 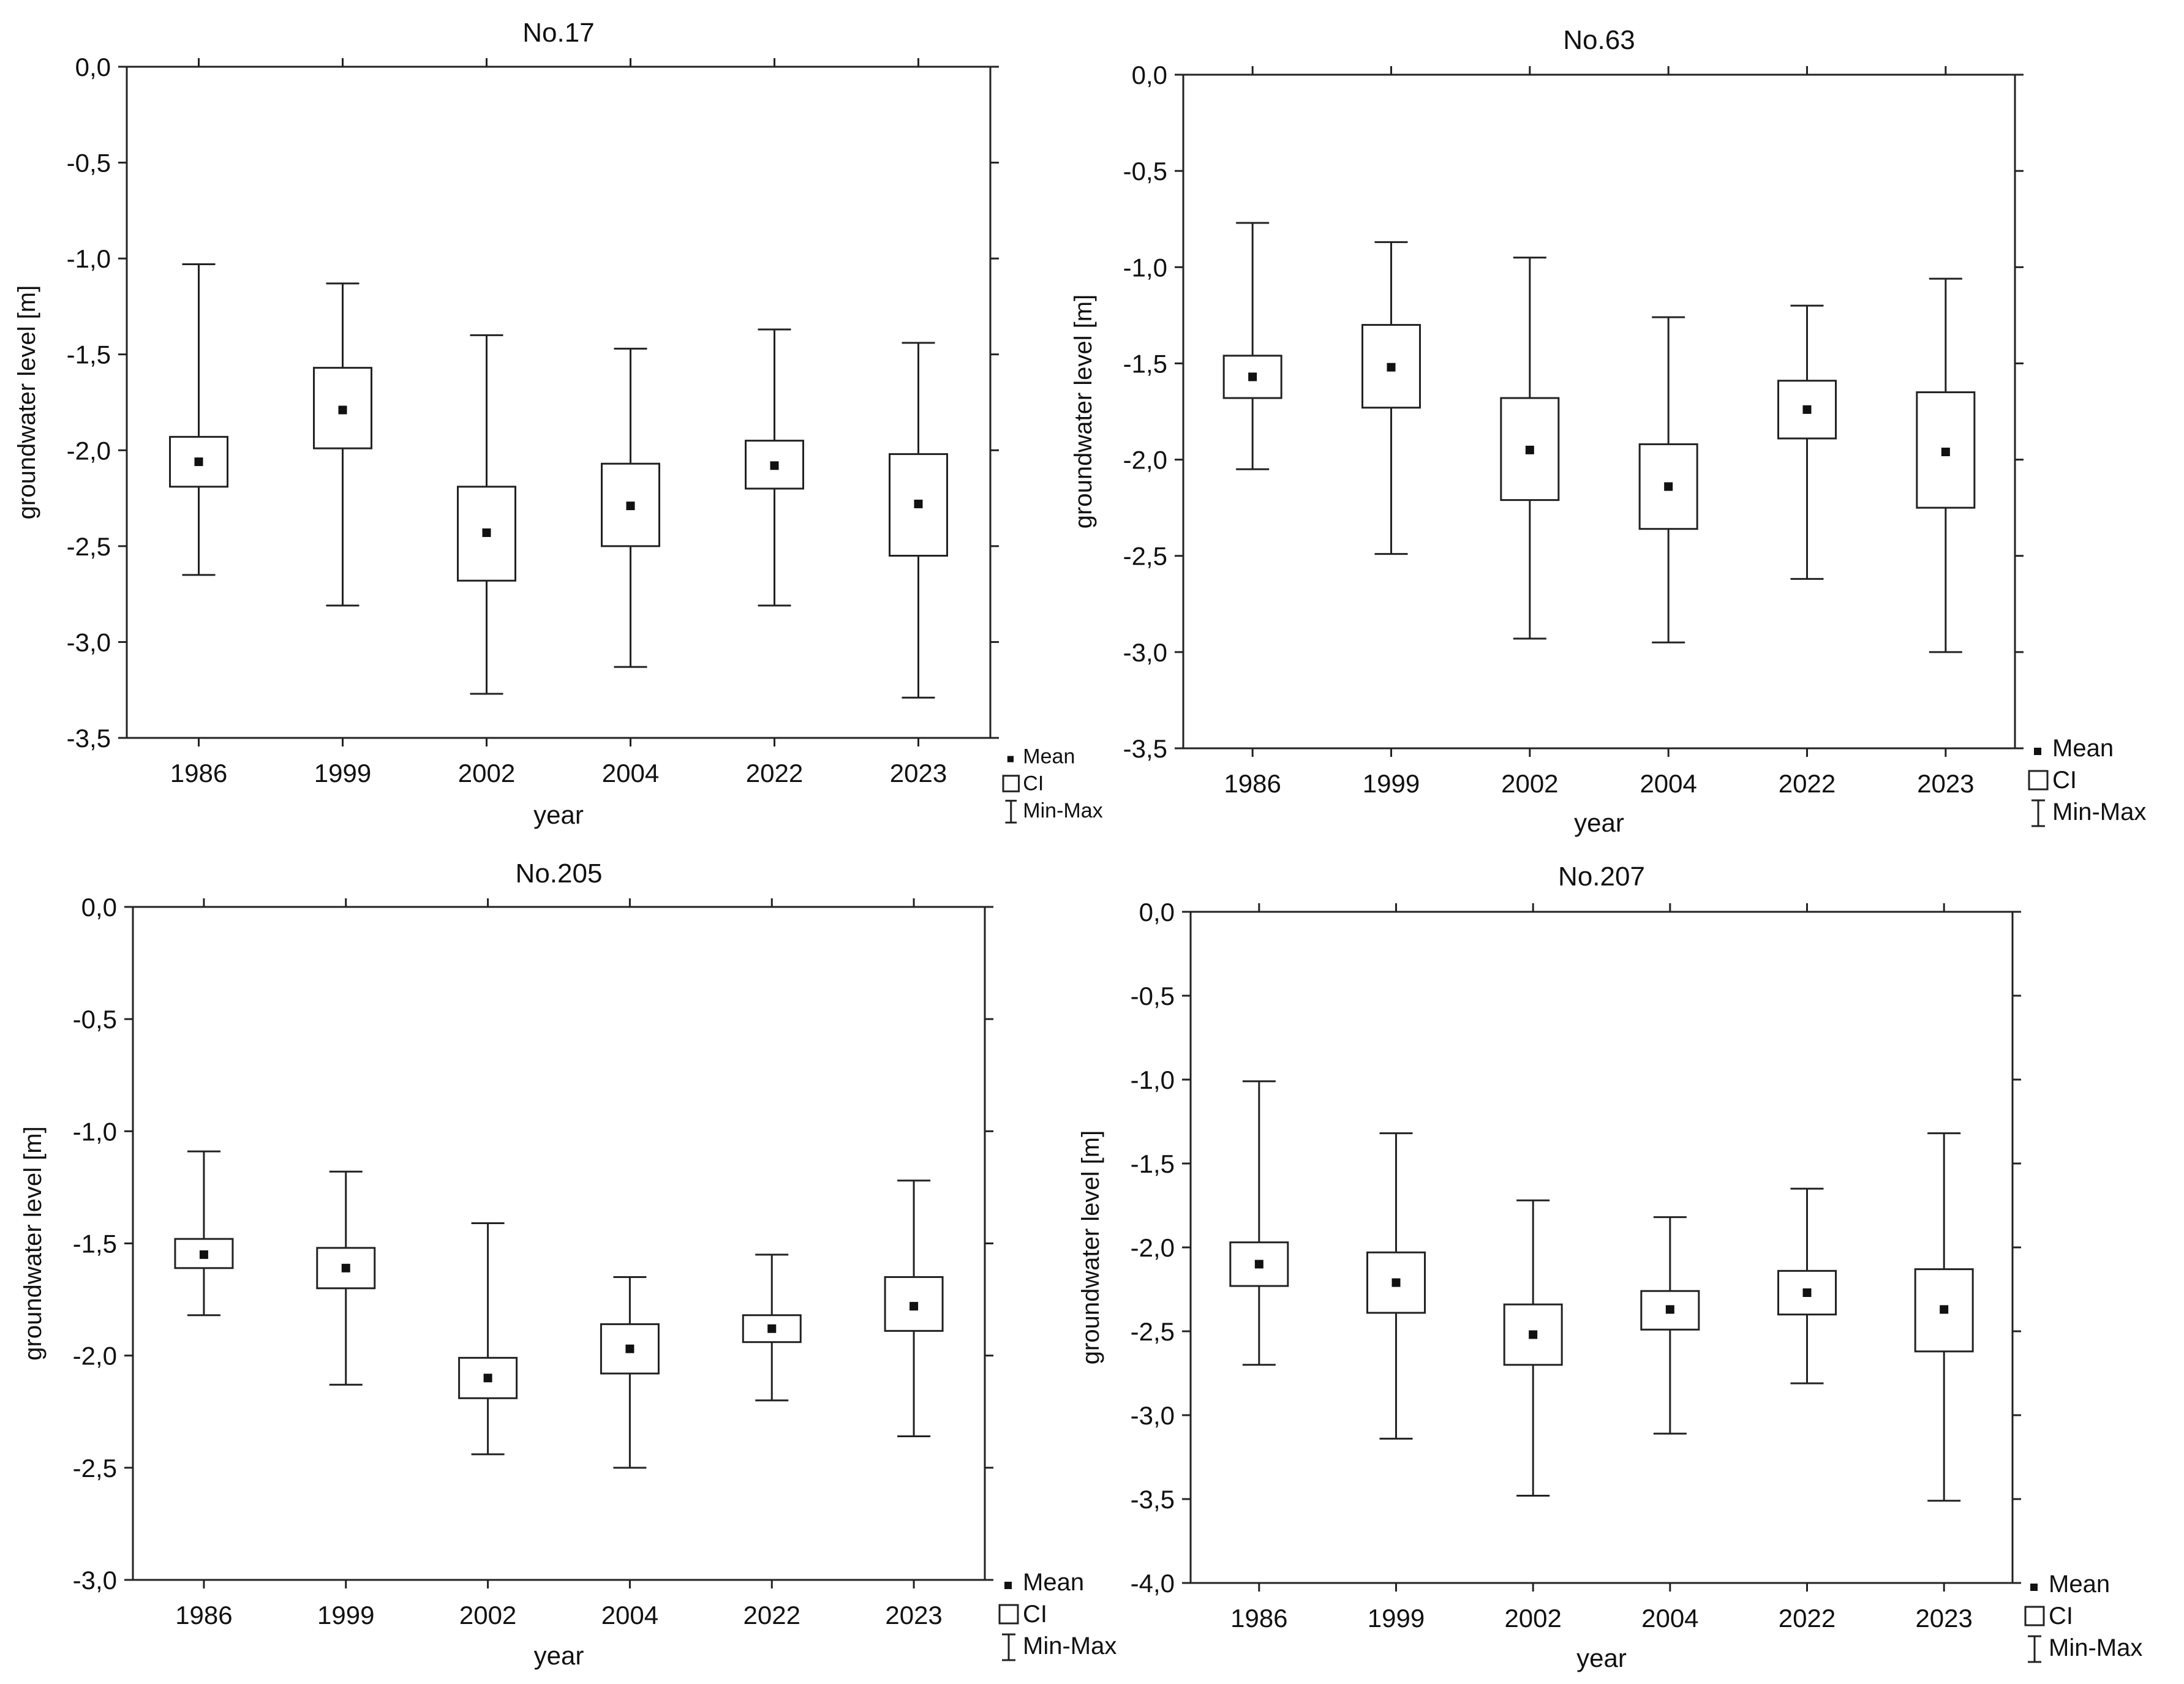 I want to click on chart-title: No.63, so click(x=1599, y=40).